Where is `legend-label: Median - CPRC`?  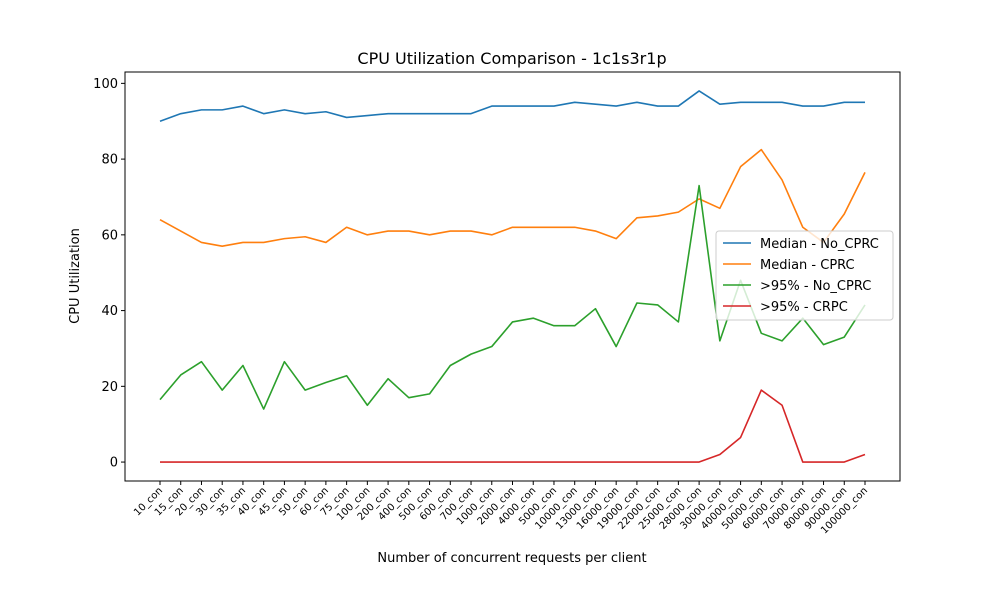 legend-label: Median - CPRC is located at coordinates (807, 265).